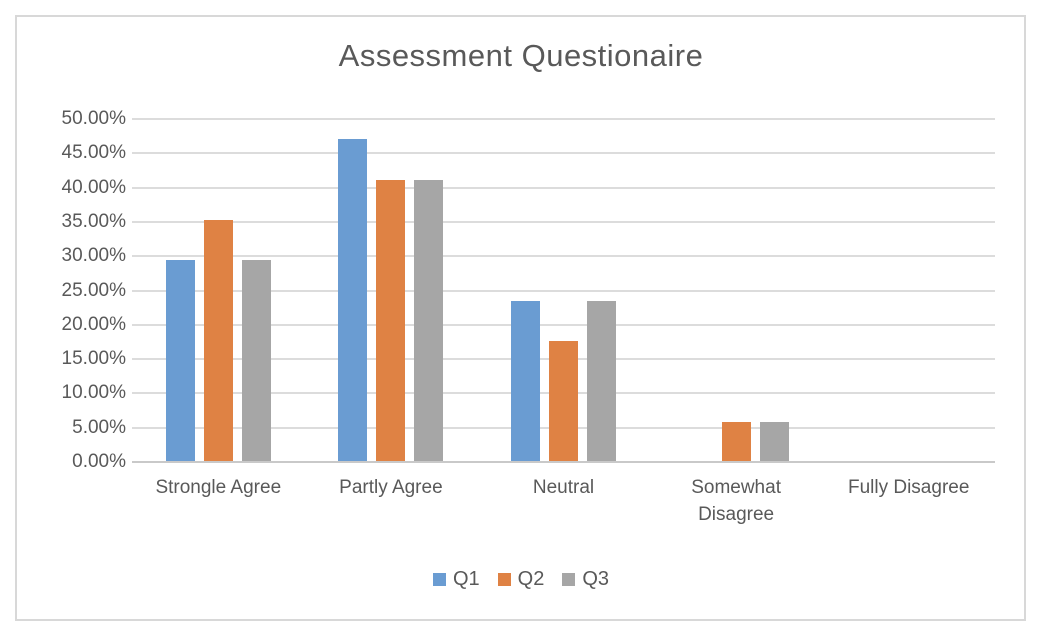  What do you see at coordinates (93, 256) in the screenshot?
I see `y-tick-label: 30.00%` at bounding box center [93, 256].